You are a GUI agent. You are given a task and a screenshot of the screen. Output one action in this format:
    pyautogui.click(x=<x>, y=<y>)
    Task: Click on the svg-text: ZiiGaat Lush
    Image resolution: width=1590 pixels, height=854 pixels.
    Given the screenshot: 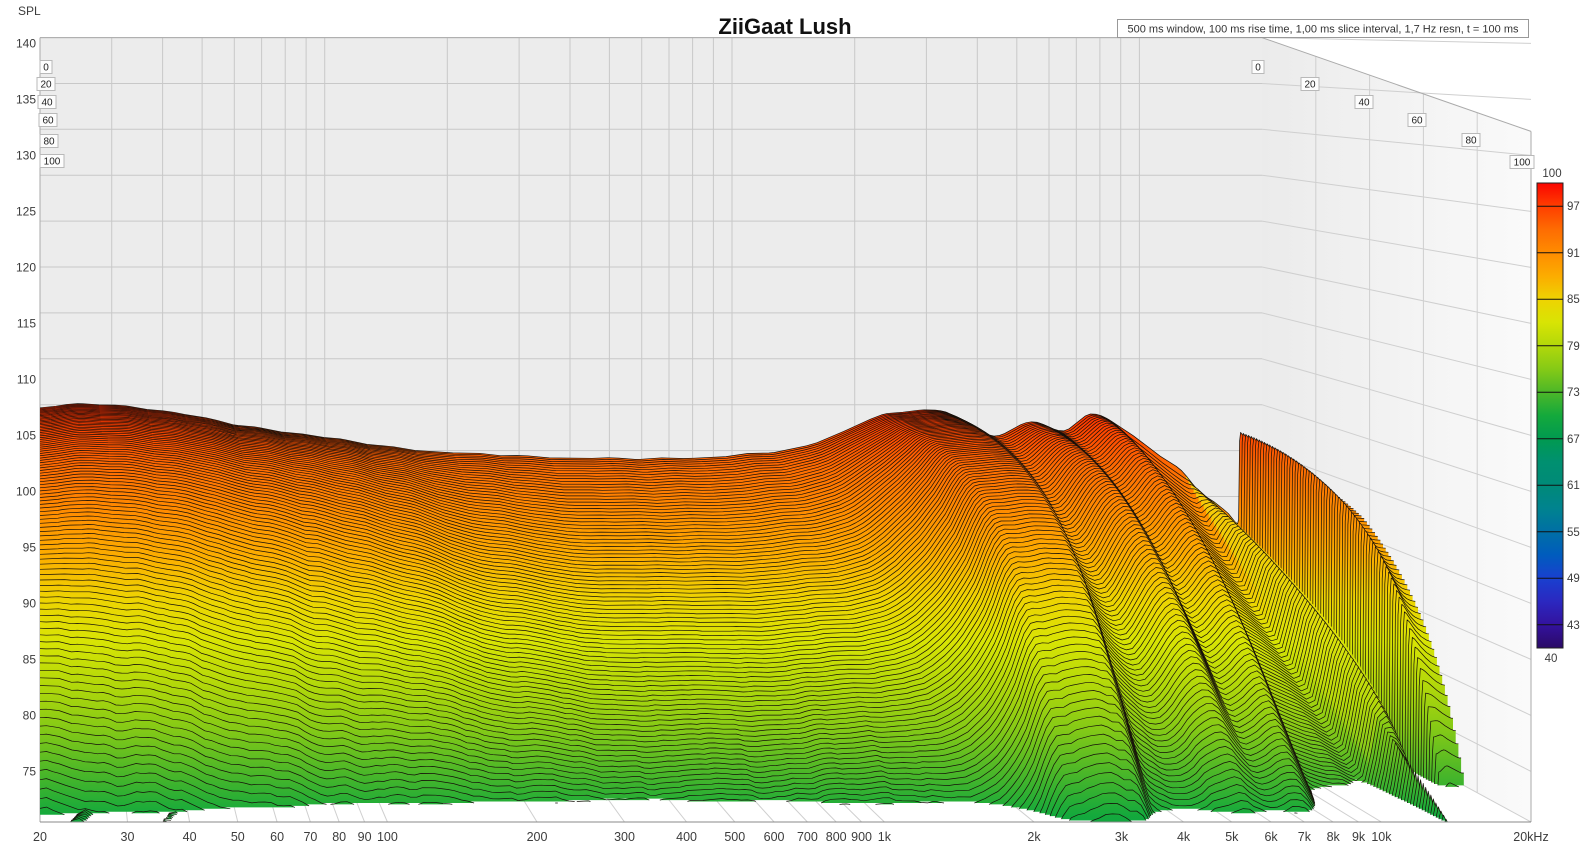 What is the action you would take?
    pyautogui.click(x=784, y=26)
    